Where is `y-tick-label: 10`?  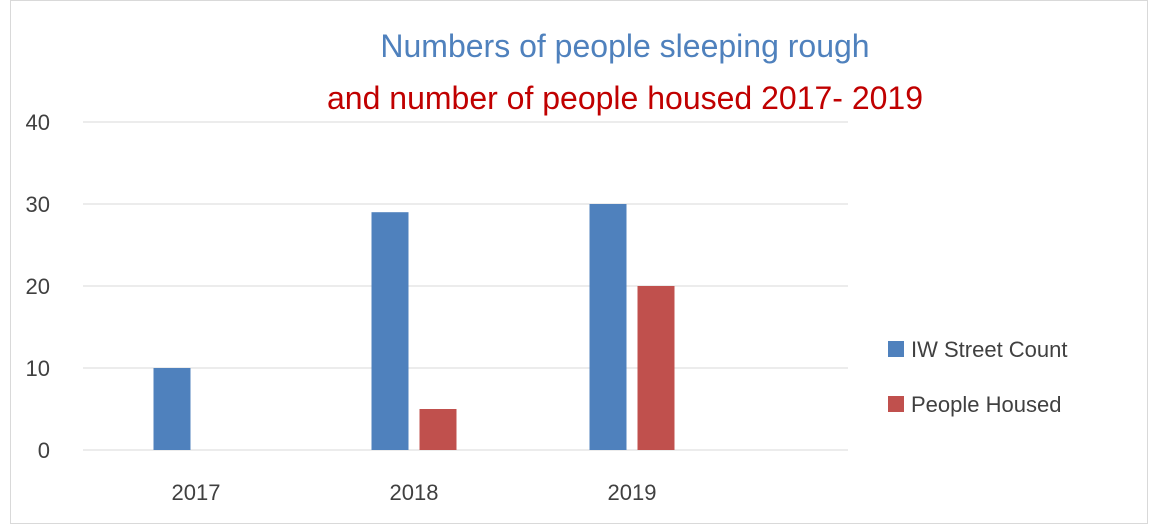 y-tick-label: 10 is located at coordinates (38, 368).